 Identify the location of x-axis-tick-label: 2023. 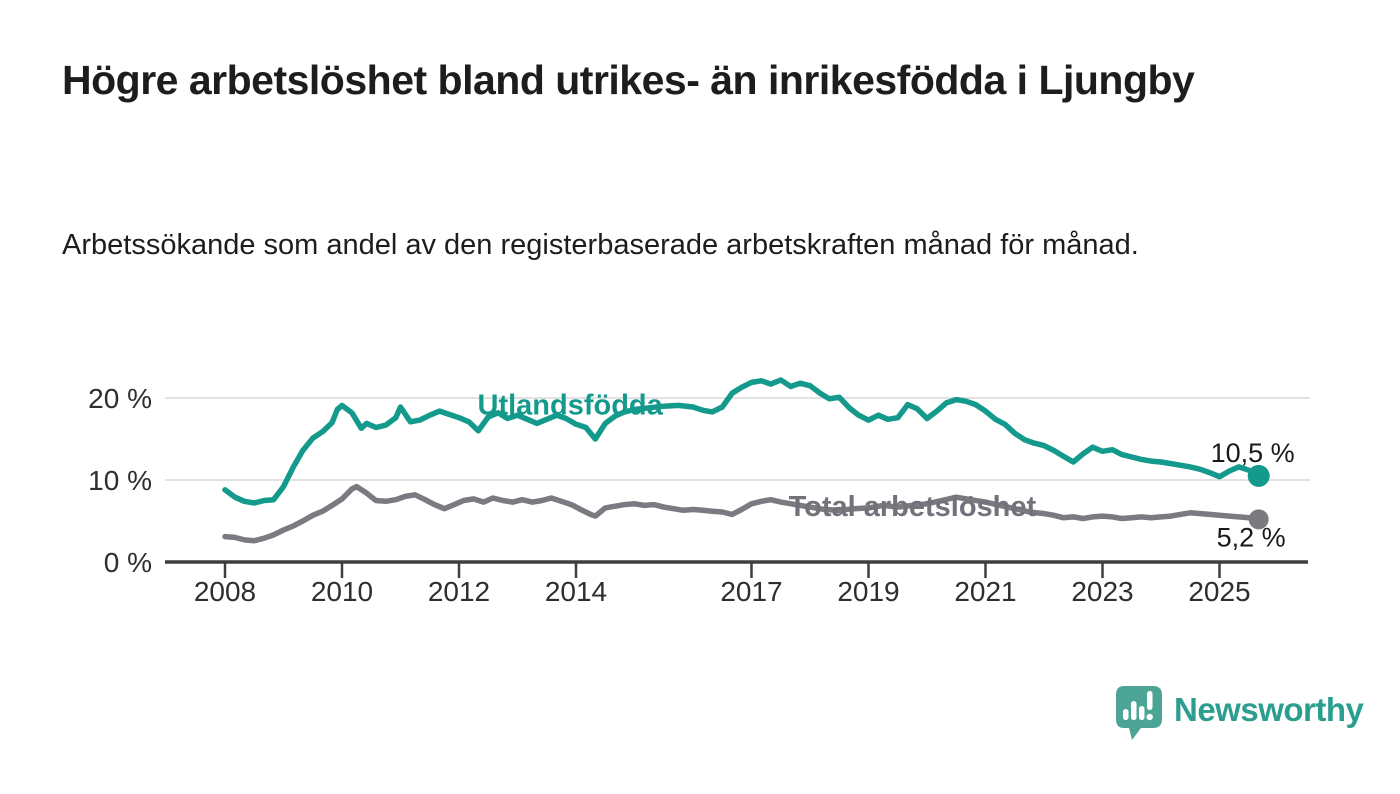
(1102, 591).